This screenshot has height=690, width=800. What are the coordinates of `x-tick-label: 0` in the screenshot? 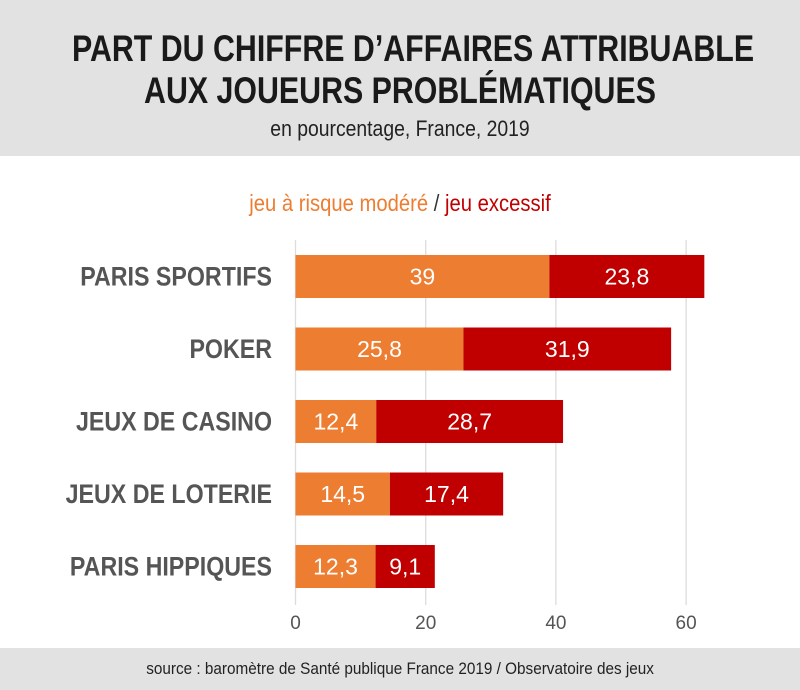 It's located at (295, 623).